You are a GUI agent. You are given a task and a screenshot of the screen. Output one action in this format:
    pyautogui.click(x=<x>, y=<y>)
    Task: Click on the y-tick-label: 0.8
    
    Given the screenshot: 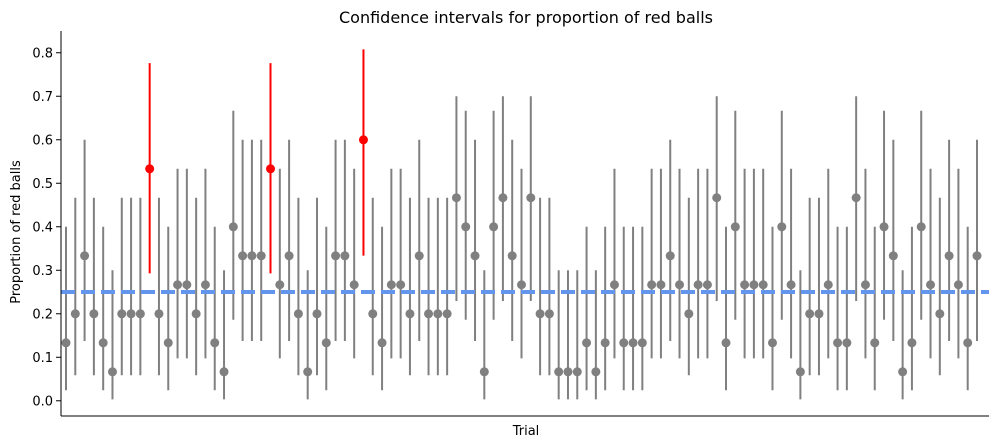 What is the action you would take?
    pyautogui.click(x=42, y=53)
    